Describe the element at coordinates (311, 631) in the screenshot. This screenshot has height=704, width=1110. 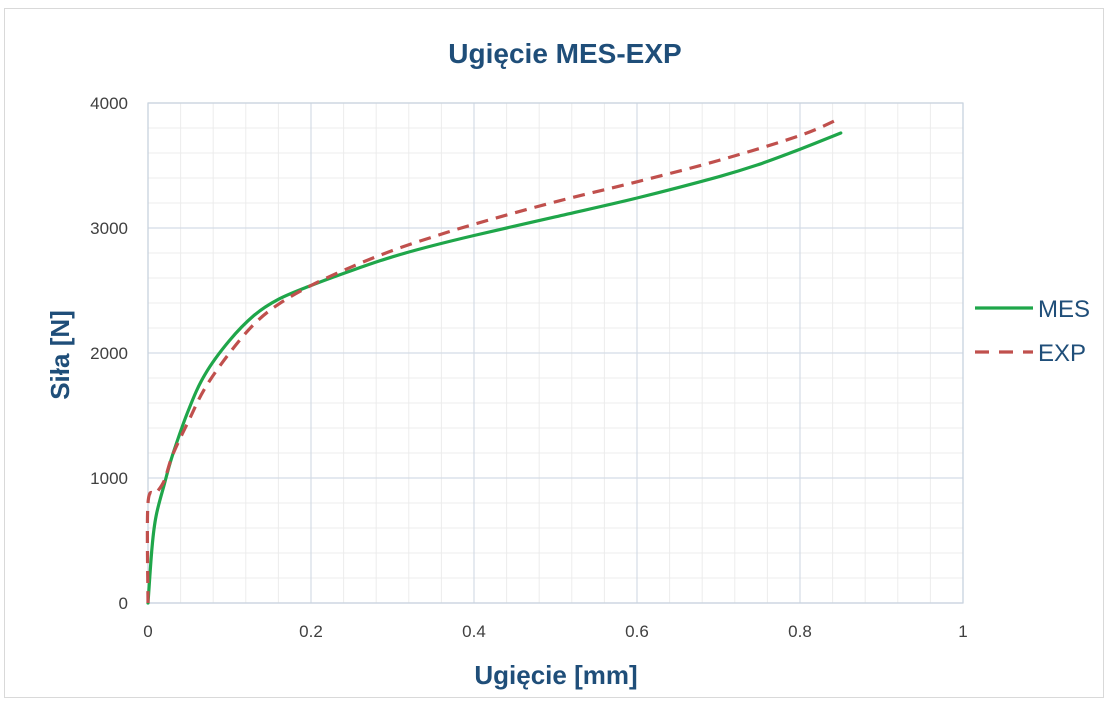
I see `x-tick-label: 0.2` at that location.